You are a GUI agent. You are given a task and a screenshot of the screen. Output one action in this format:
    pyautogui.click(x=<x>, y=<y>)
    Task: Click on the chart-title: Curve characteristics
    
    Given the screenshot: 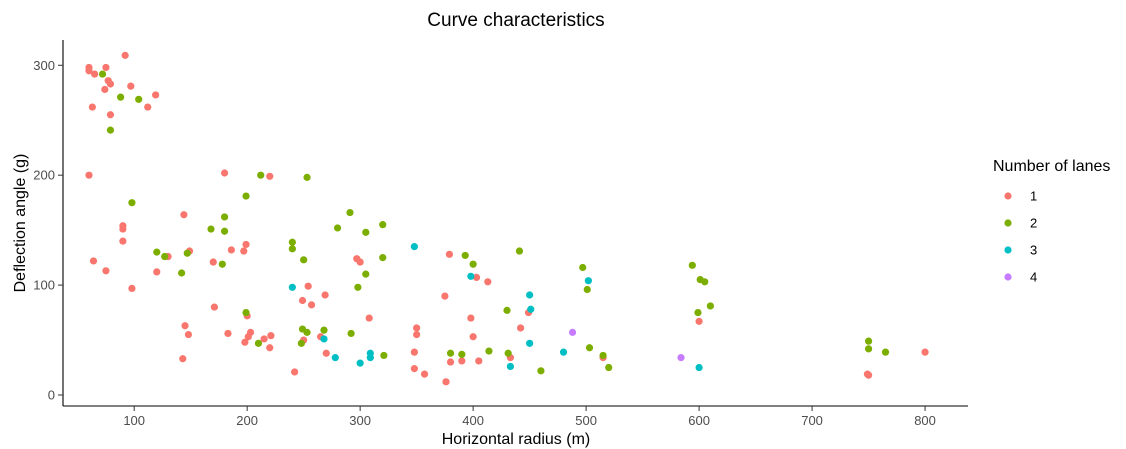 What is the action you would take?
    pyautogui.click(x=515, y=20)
    